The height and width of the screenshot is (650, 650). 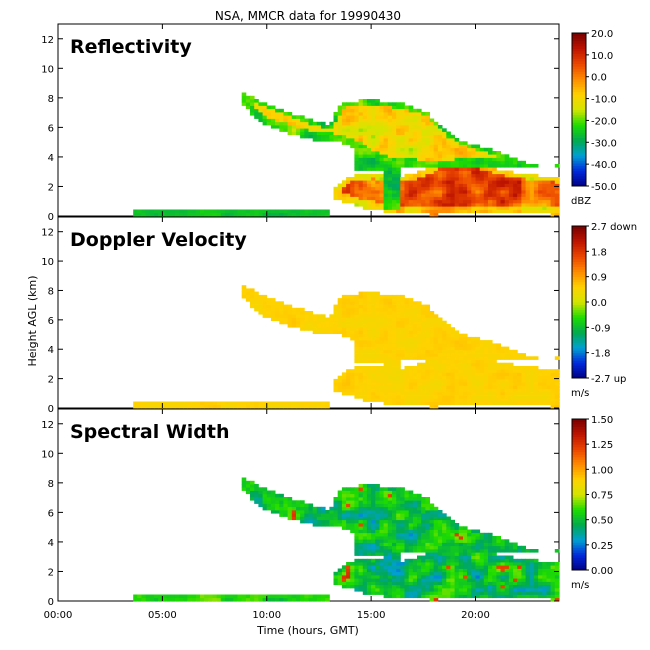 I want to click on reflectivity-colorbar-band, so click(x=579, y=136).